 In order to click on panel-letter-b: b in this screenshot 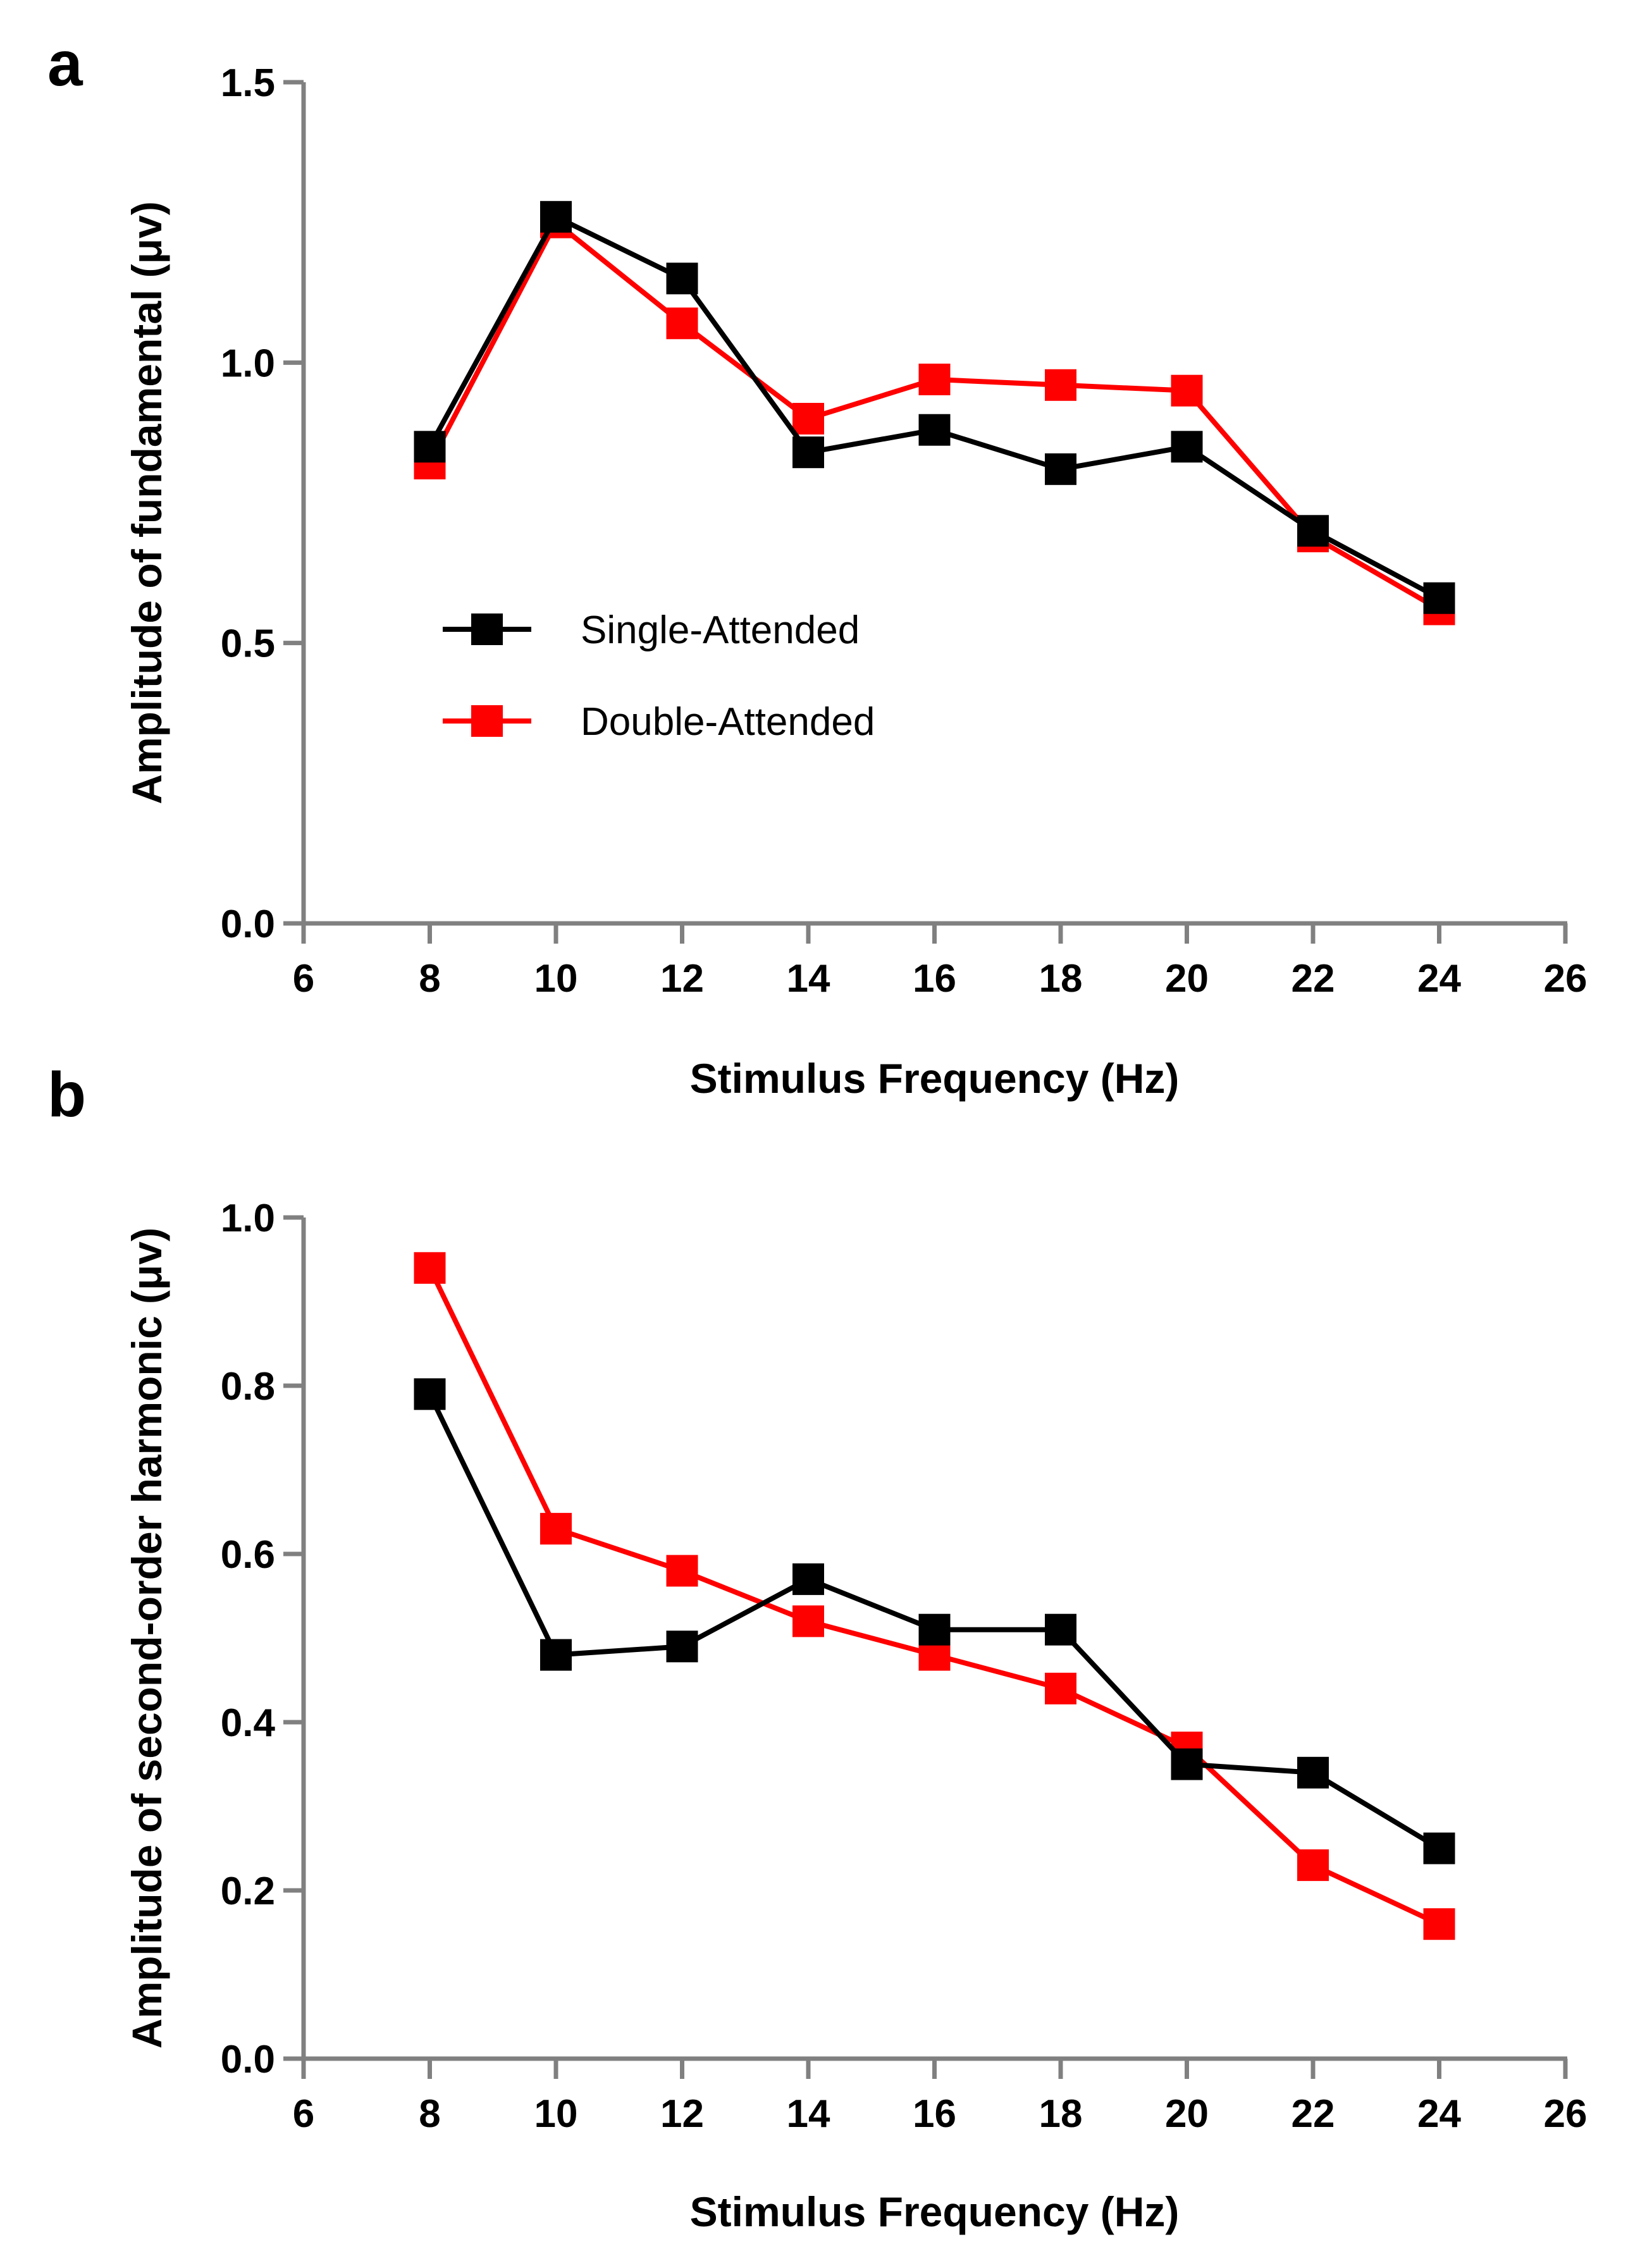, I will do `click(66, 1094)`.